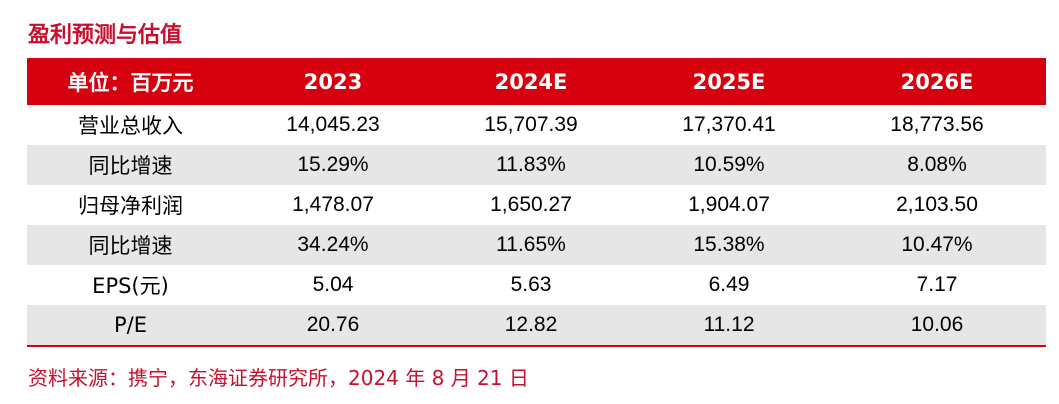 The height and width of the screenshot is (404, 1059). What do you see at coordinates (333, 81) in the screenshot?
I see `header-2023: 2023` at bounding box center [333, 81].